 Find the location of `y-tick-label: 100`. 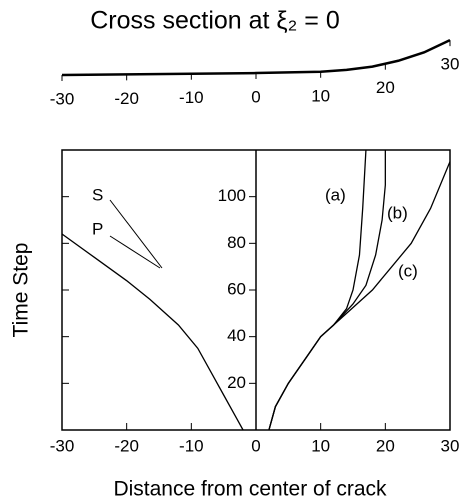

y-tick-label: 100 is located at coordinates (232, 195).